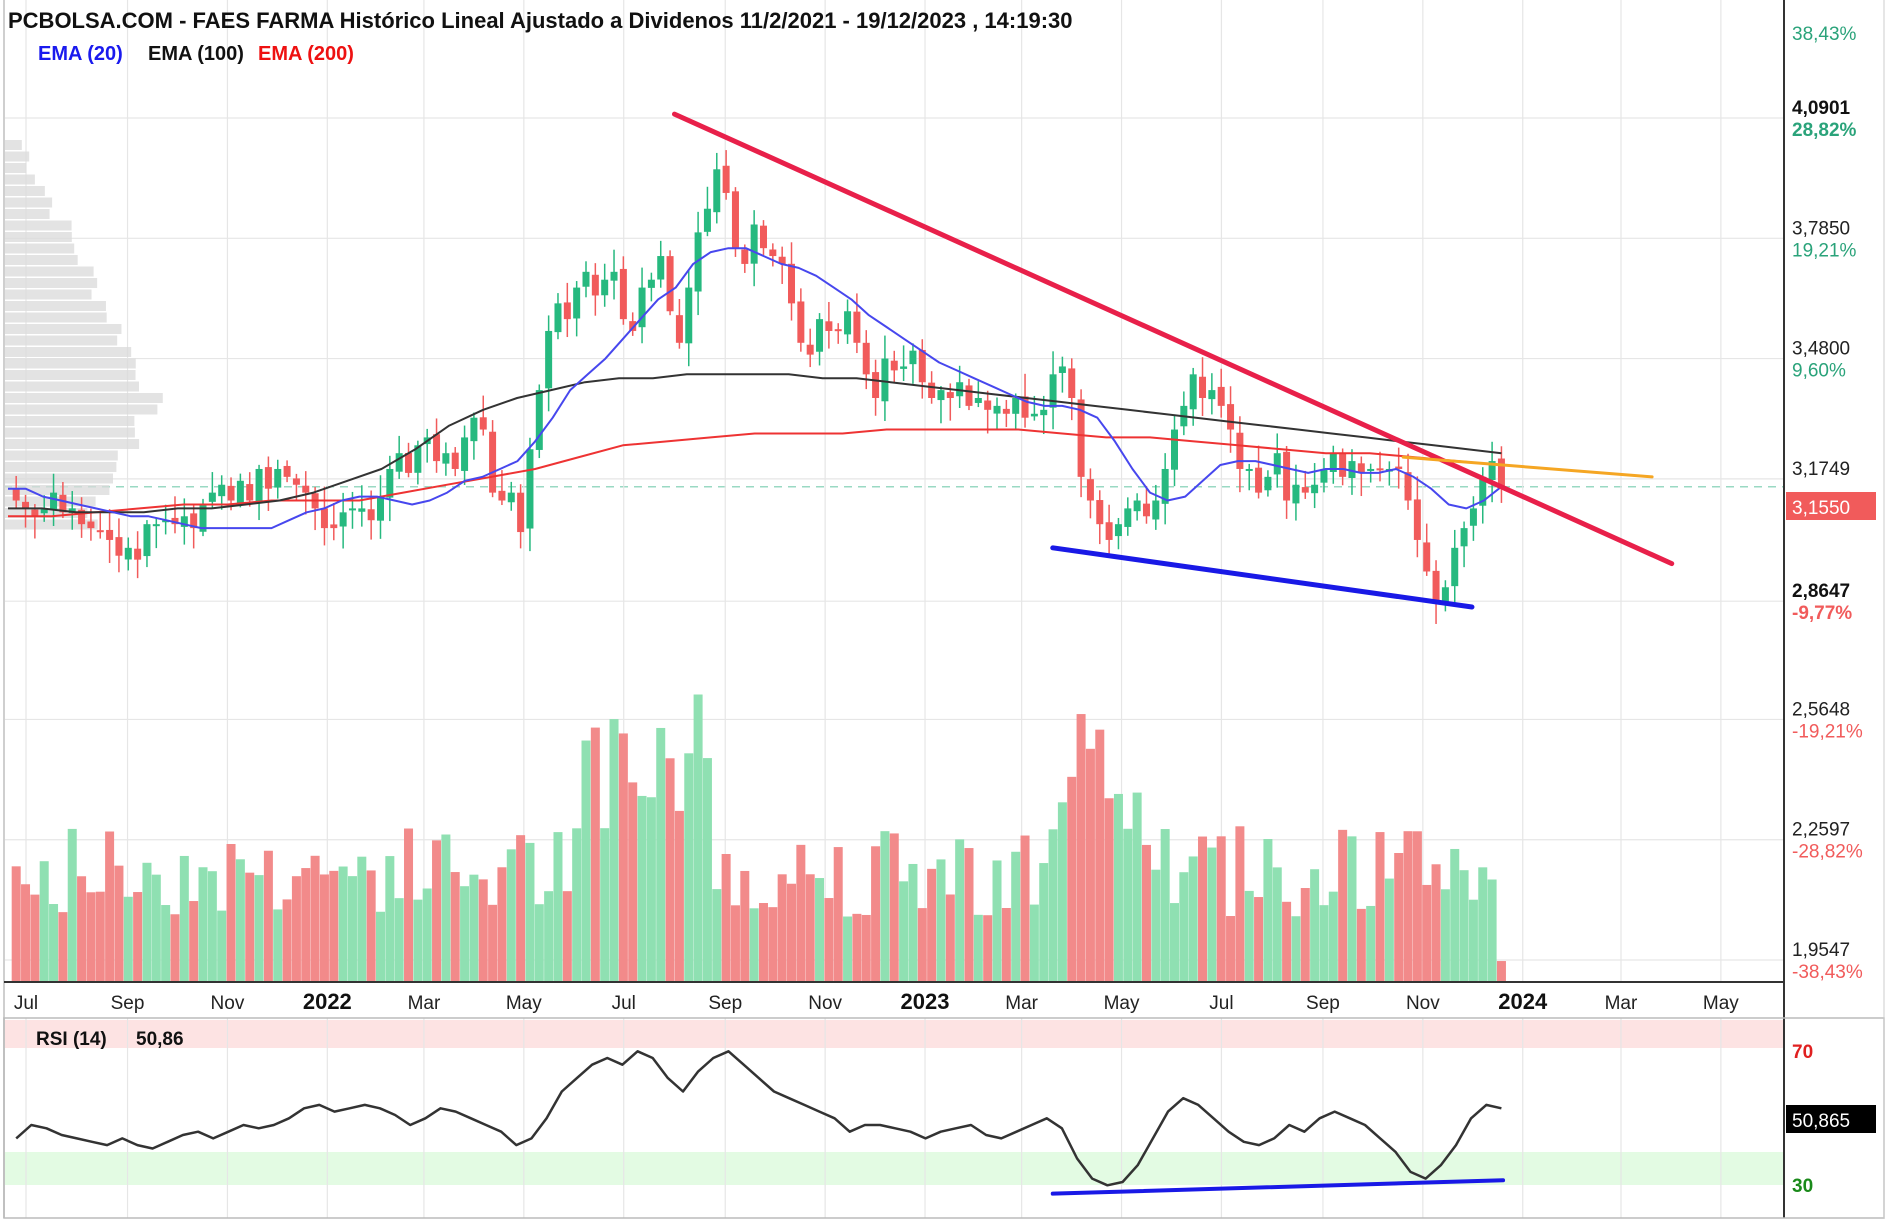 The height and width of the screenshot is (1222, 1890). I want to click on legend-ema200: EMA (200), so click(306, 54).